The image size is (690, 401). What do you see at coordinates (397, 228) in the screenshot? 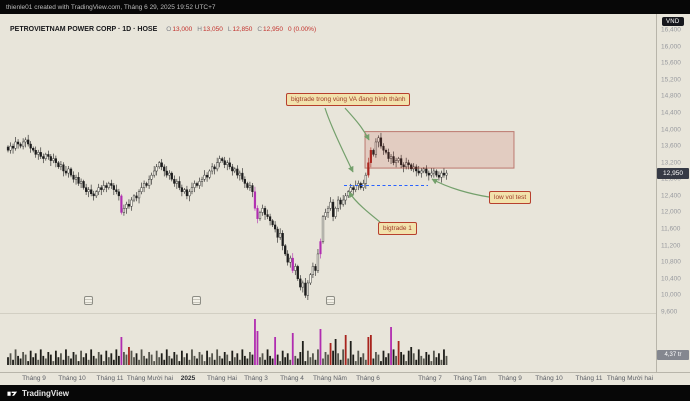
I see `annotation-bigtrade1-label: bigtrade 1` at bounding box center [397, 228].